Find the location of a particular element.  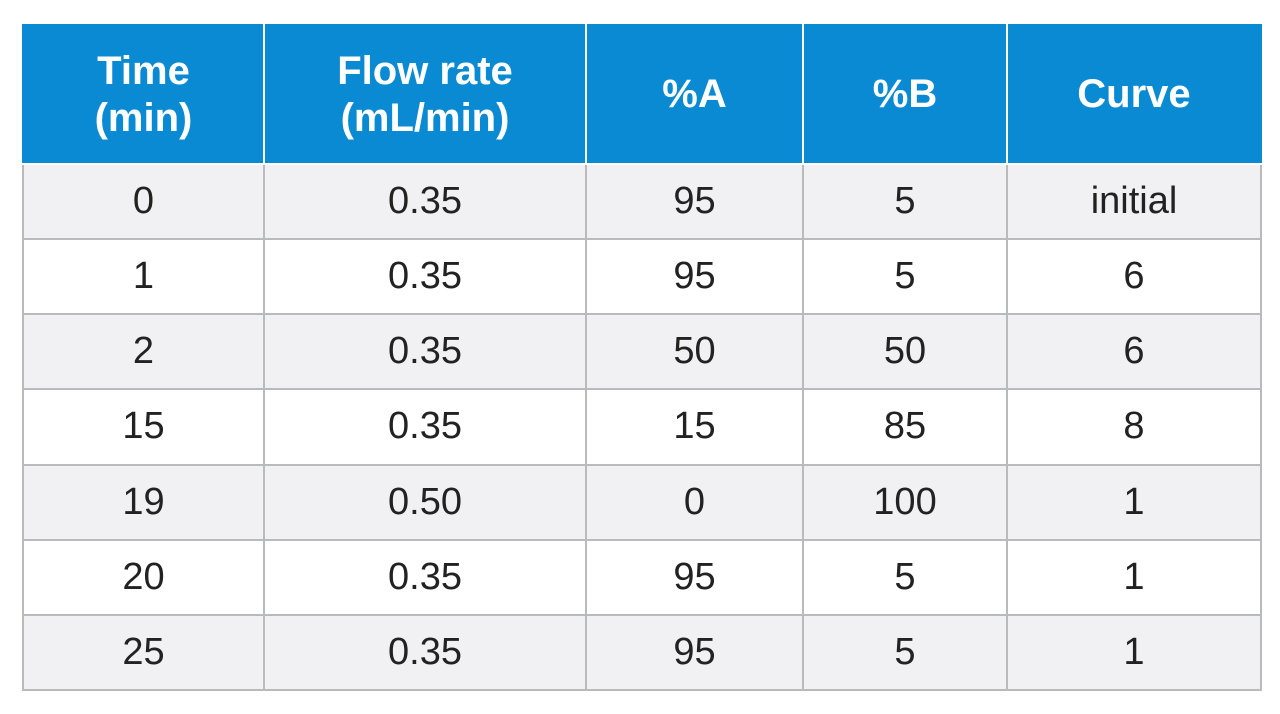

header-curve-label: Curve is located at coordinates (1134, 94).